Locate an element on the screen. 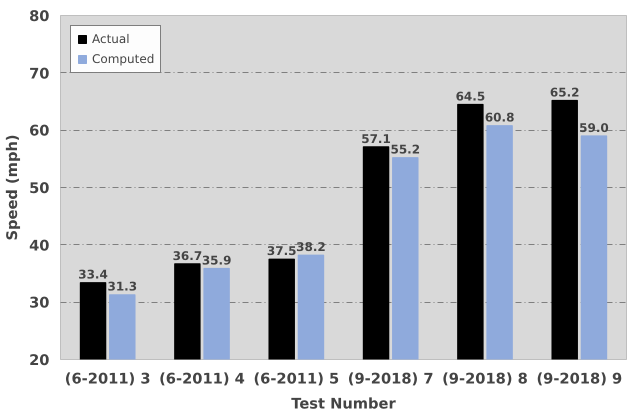 The image size is (642, 419). data-label: 33.4 is located at coordinates (93, 275).